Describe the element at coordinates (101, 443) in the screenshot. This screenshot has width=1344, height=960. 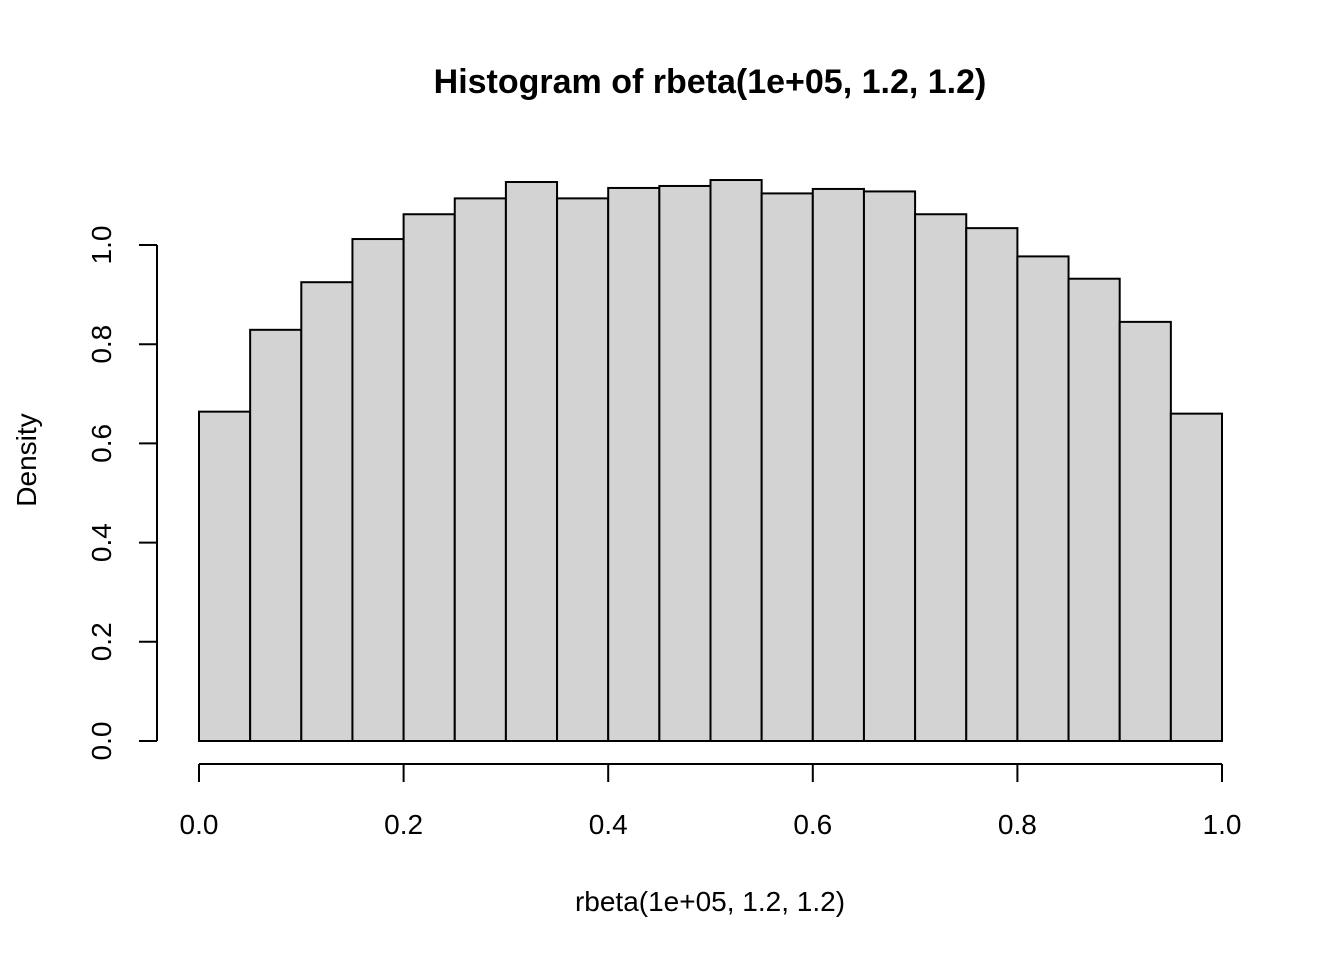
I see `y-tick-label: 0.6` at that location.